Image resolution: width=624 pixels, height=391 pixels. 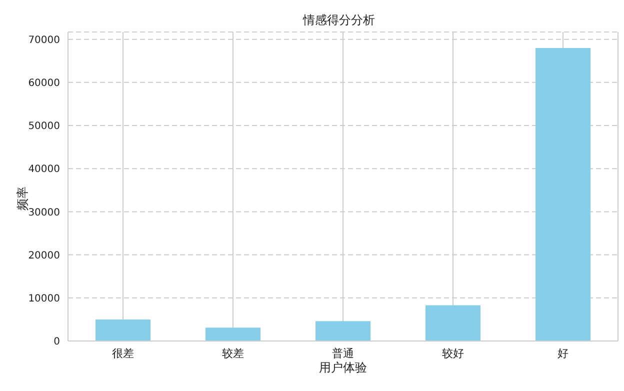 I want to click on y-tick-label: 70000, so click(x=44, y=40).